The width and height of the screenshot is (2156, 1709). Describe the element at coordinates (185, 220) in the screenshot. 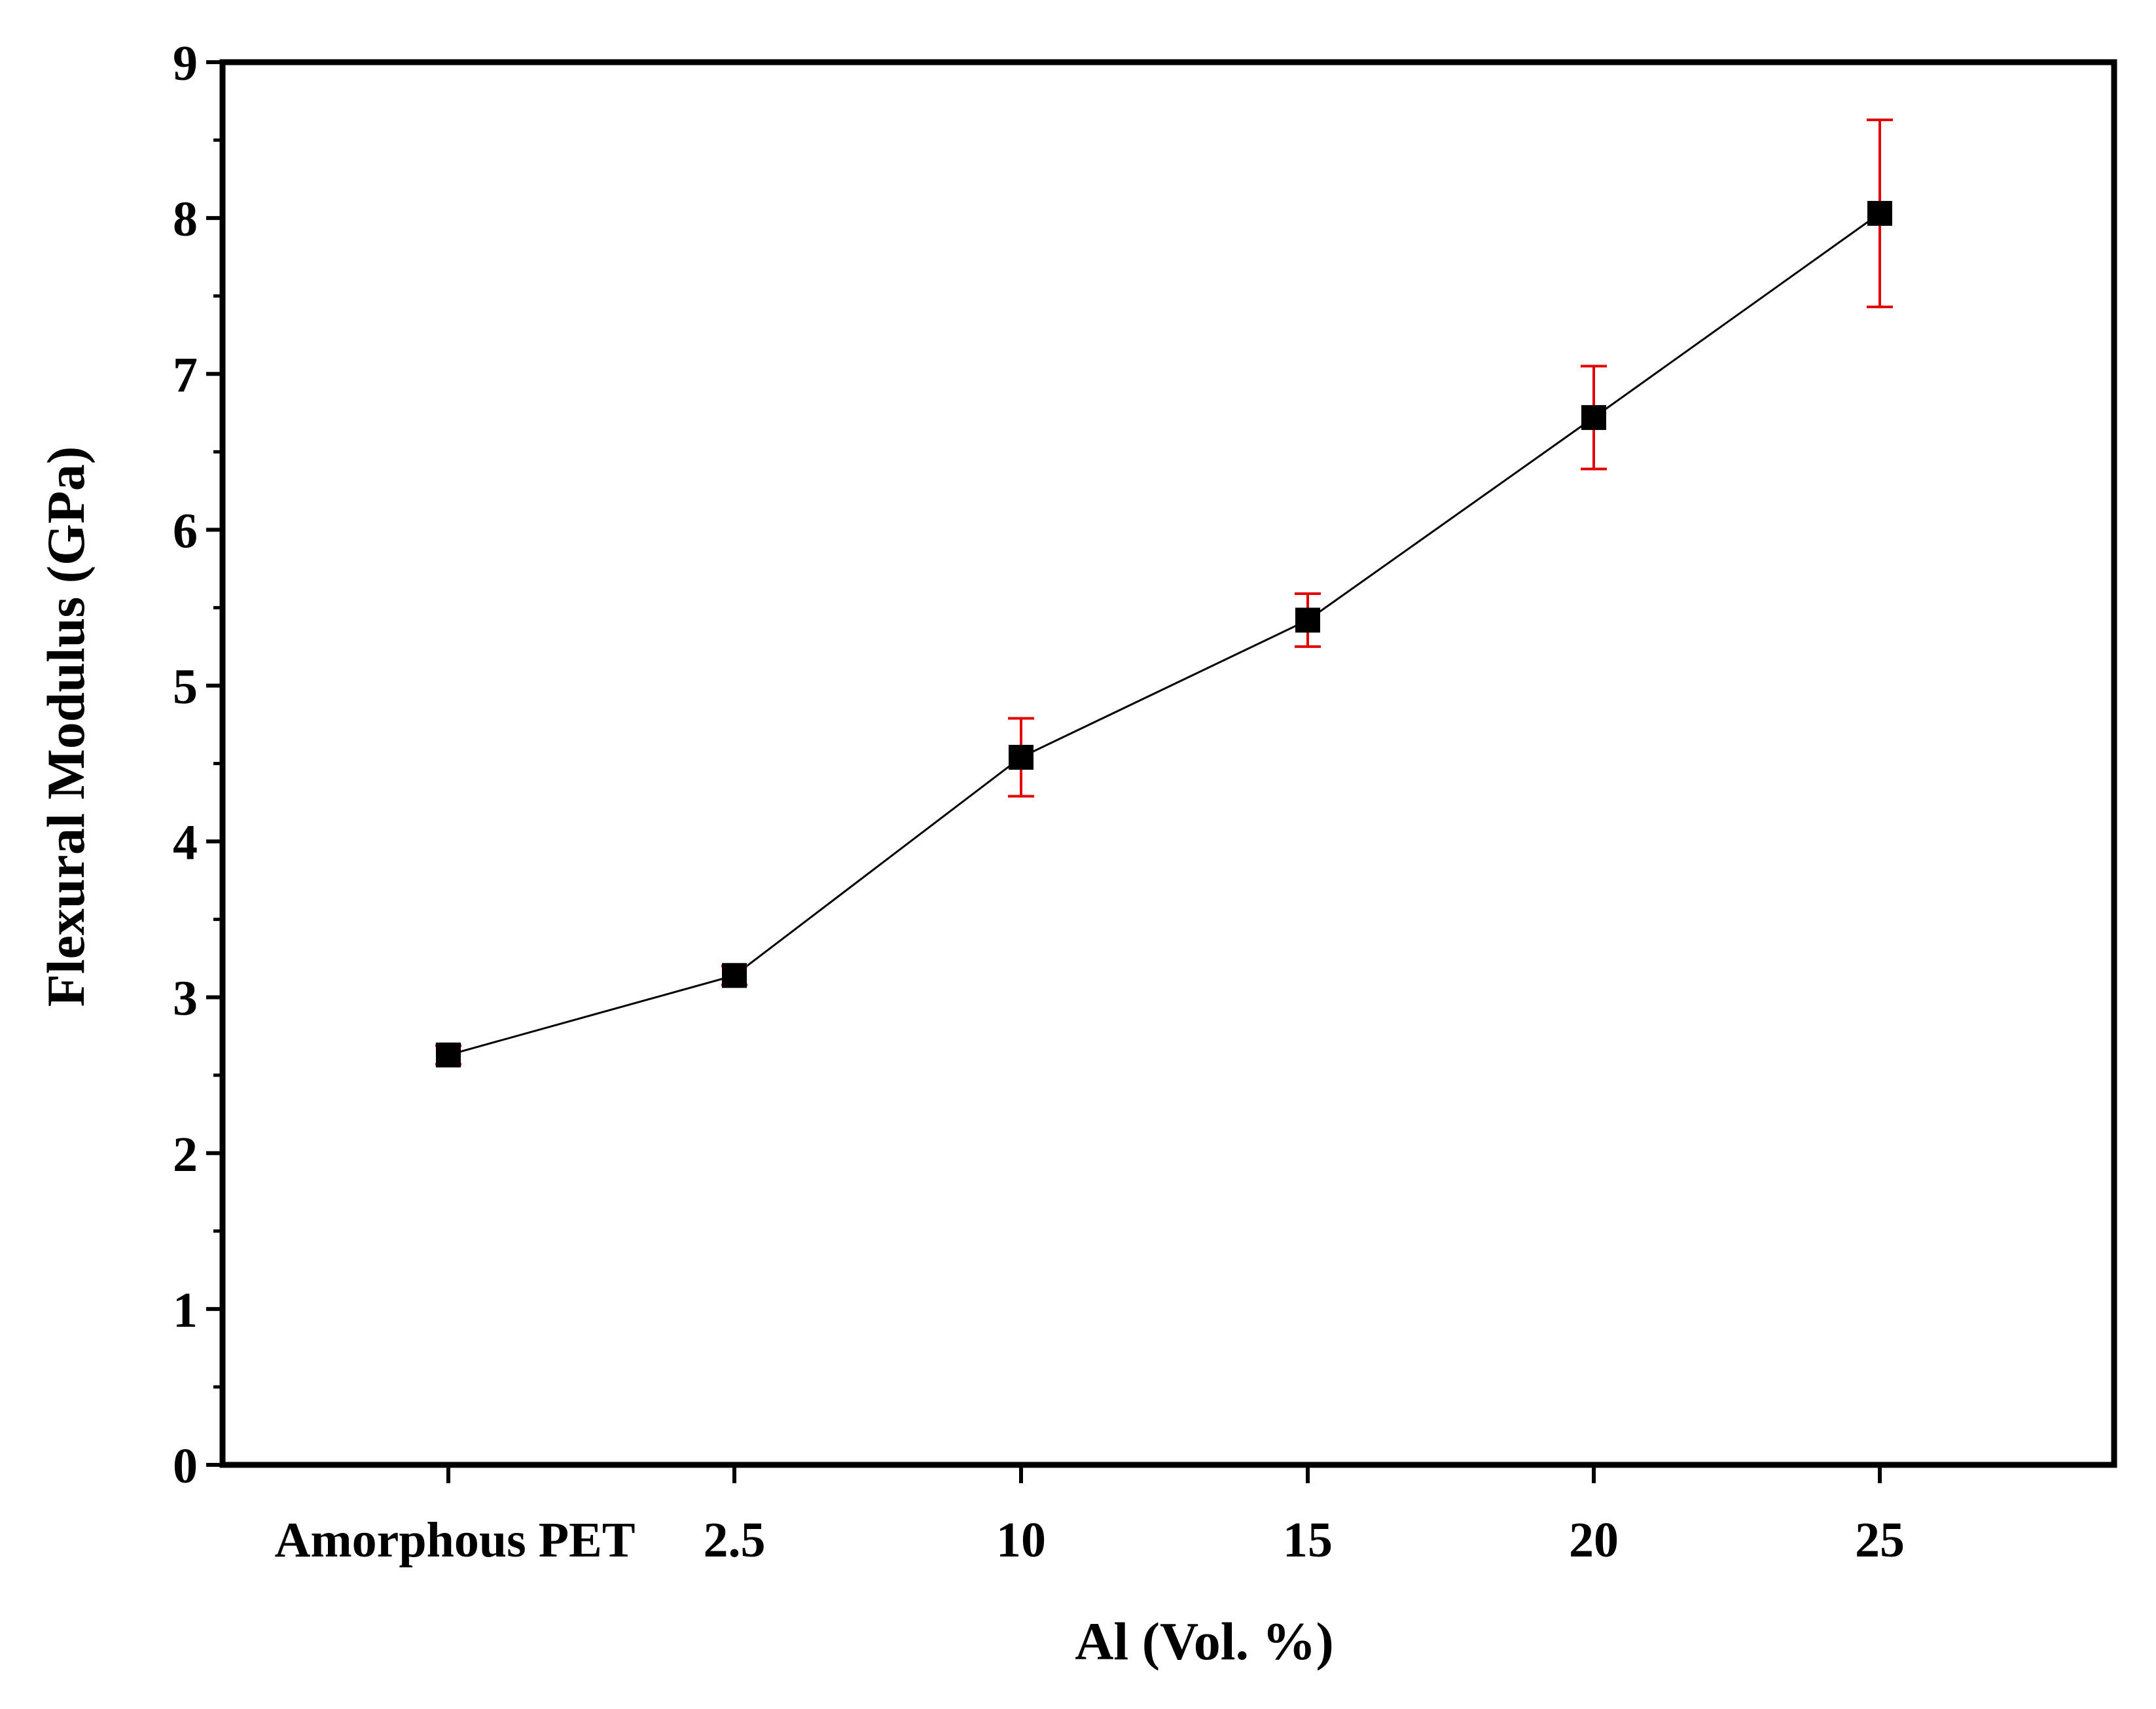

I see `y-tick-label: 8` at that location.